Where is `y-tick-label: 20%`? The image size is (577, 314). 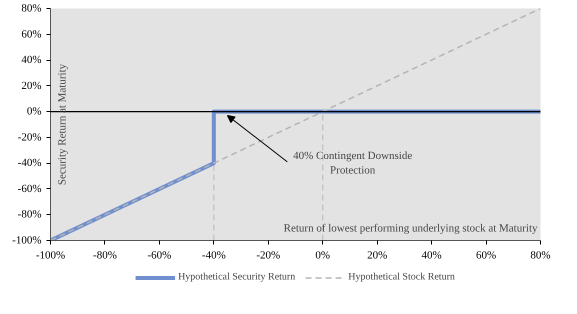 y-tick-label: 20% is located at coordinates (31, 86).